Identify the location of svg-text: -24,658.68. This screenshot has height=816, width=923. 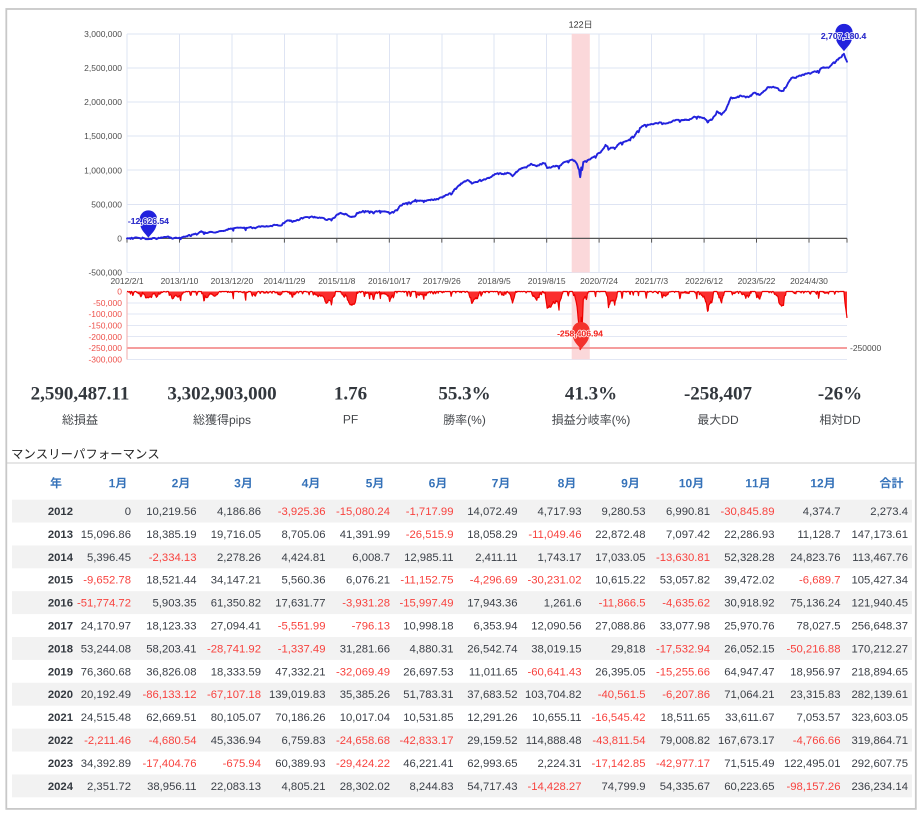
(363, 741).